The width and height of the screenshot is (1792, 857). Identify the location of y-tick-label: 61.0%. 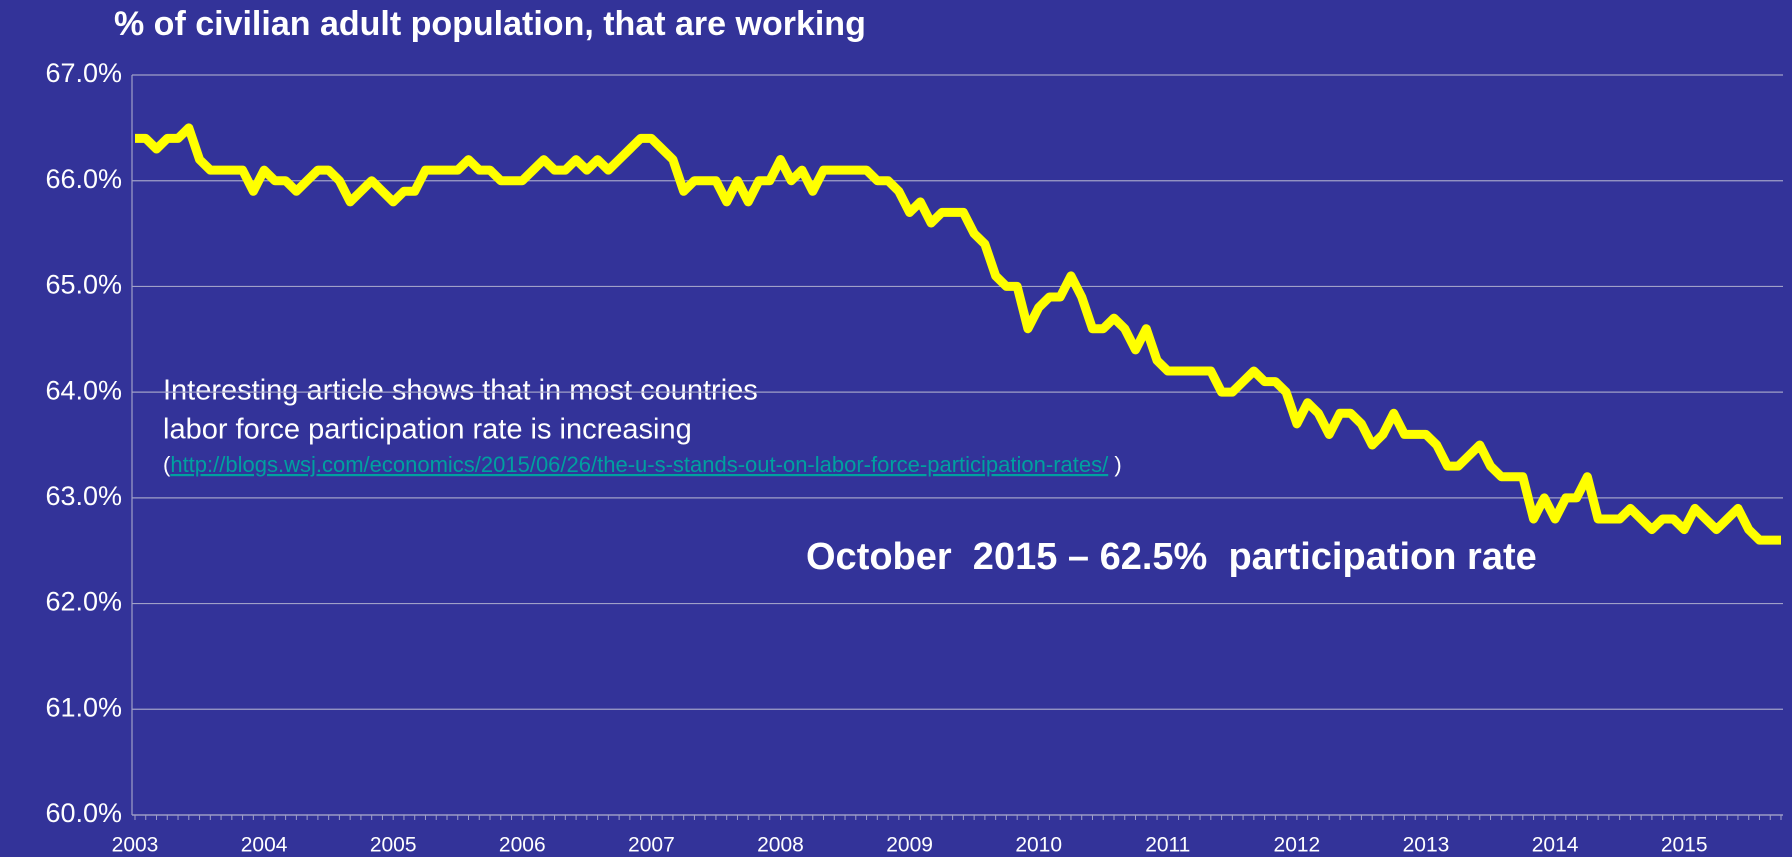
(83, 707).